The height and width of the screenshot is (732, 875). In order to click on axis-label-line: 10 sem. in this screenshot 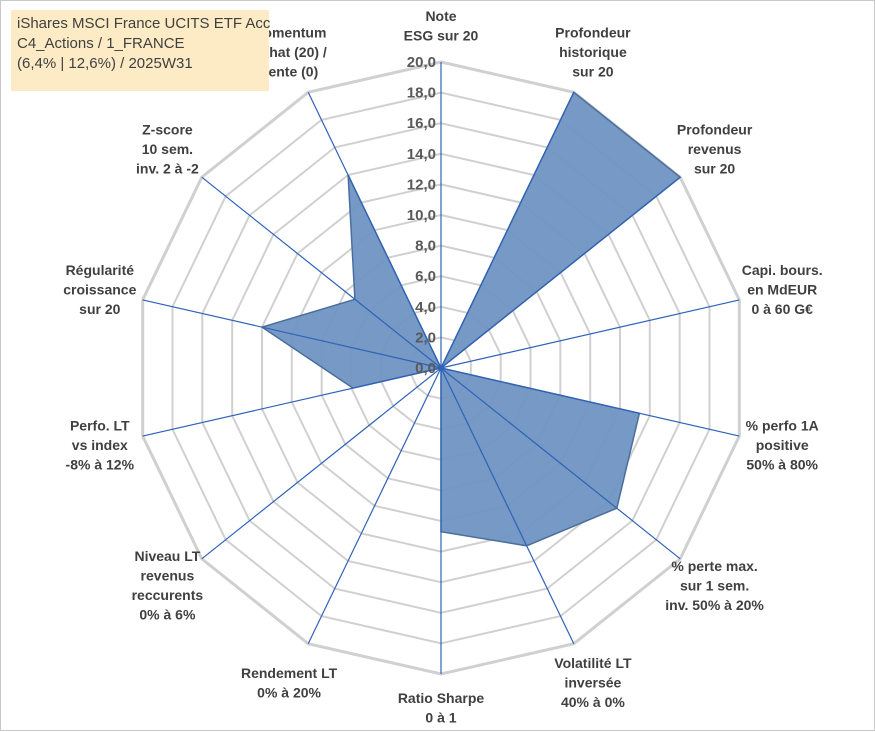, I will do `click(167, 149)`.